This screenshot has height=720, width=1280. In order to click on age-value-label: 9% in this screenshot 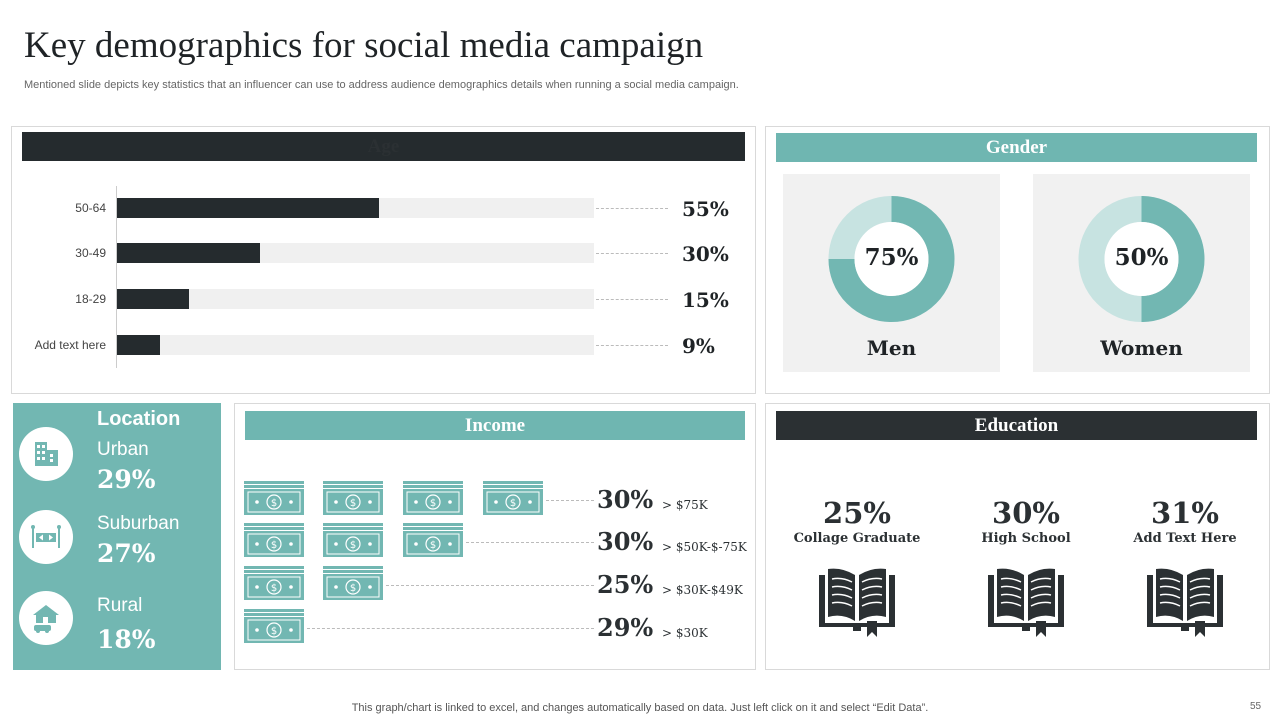, I will do `click(698, 346)`.